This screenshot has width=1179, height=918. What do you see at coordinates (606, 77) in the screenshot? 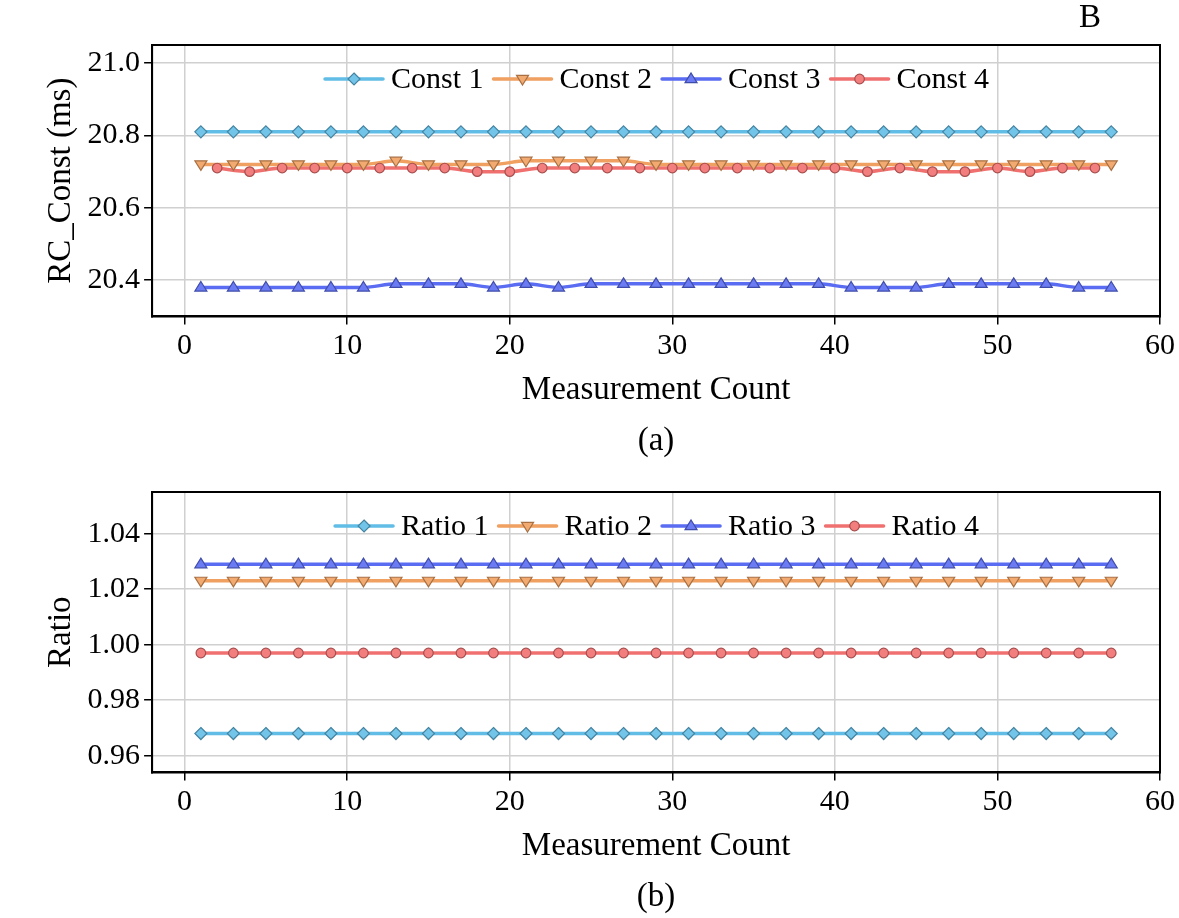
I see `legend-label: Const 2` at bounding box center [606, 77].